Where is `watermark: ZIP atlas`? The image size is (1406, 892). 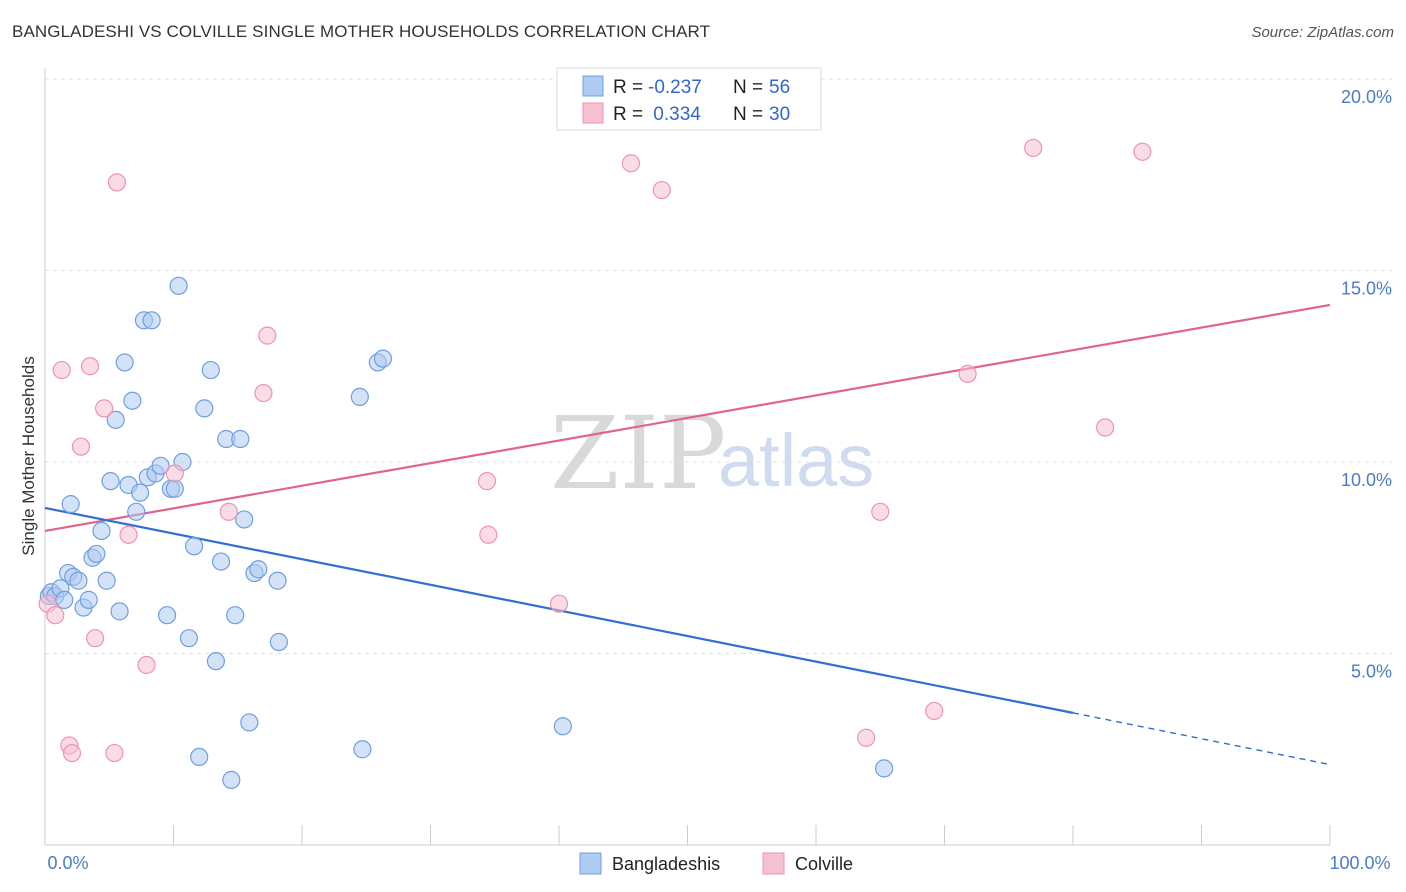
watermark: ZIP atlas is located at coordinates (712, 453).